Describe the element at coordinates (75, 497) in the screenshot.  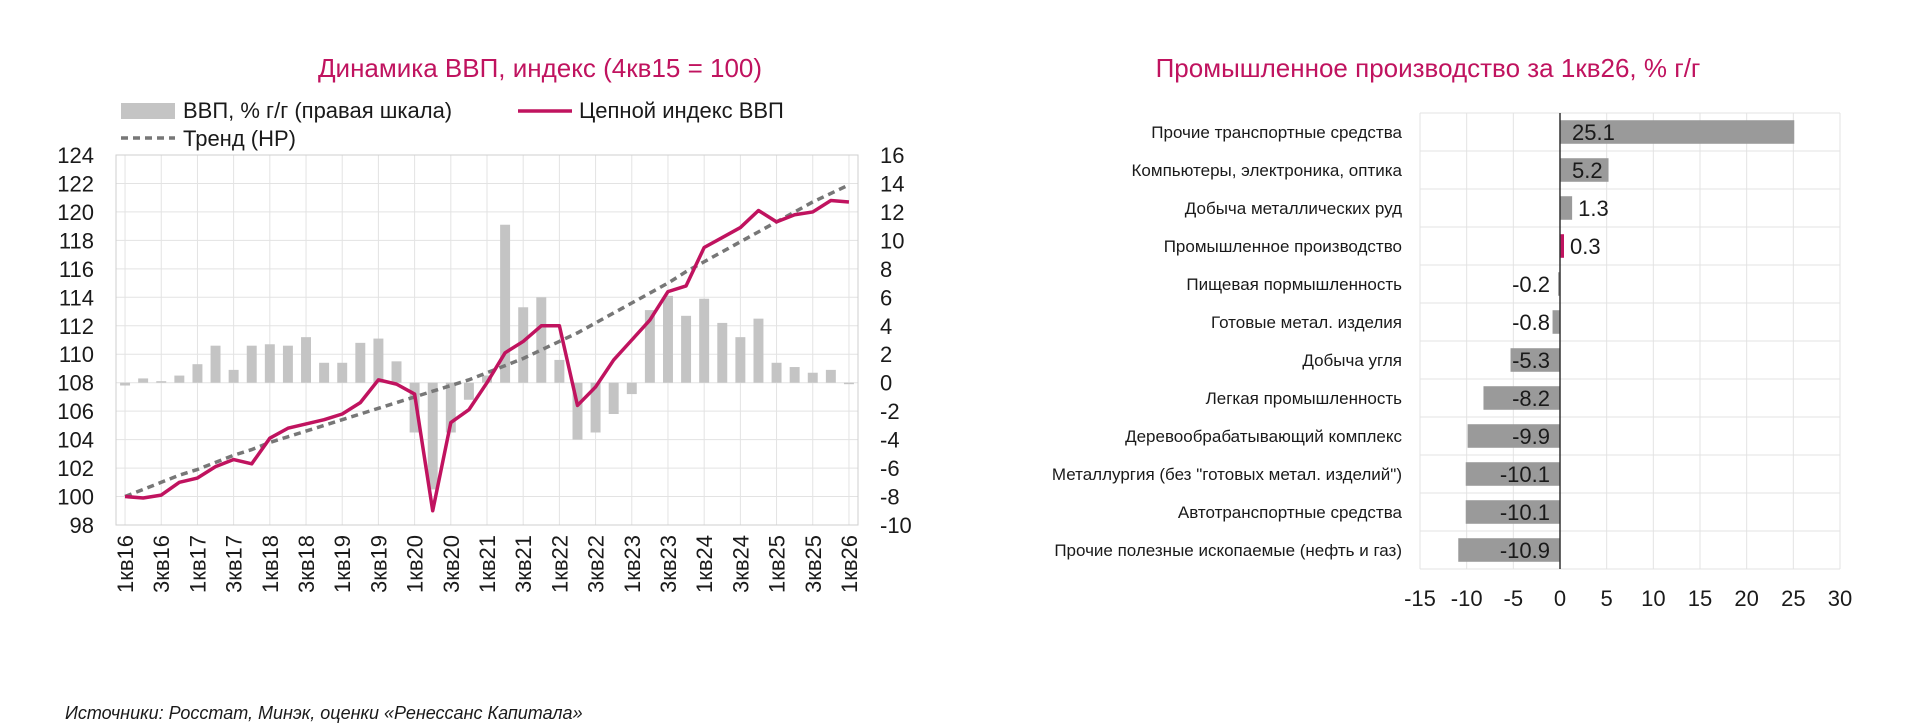
I see `gdp-left-tick-label: 100` at that location.